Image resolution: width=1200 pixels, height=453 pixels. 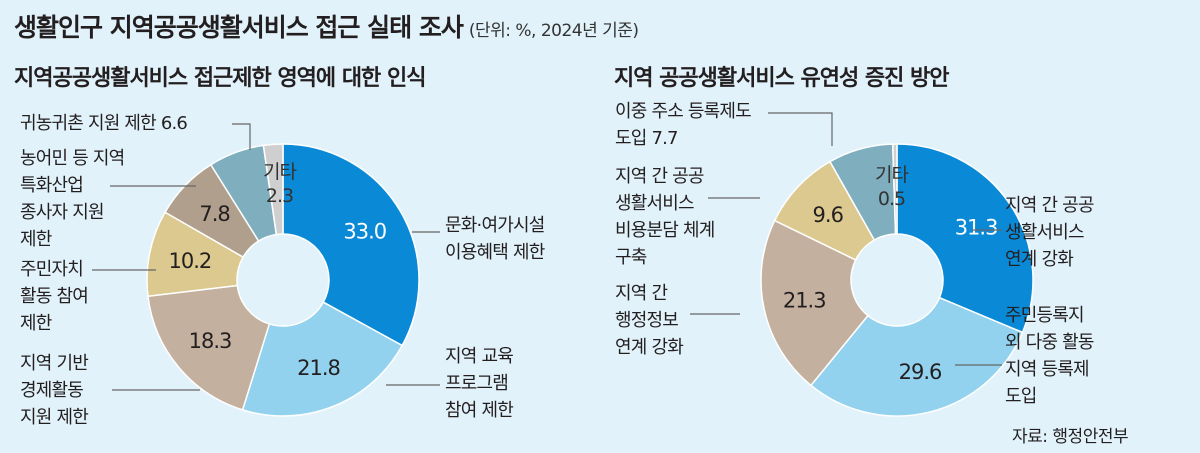 What do you see at coordinates (318, 368) in the screenshot?
I see `slice-value-label: 21.8` at bounding box center [318, 368].